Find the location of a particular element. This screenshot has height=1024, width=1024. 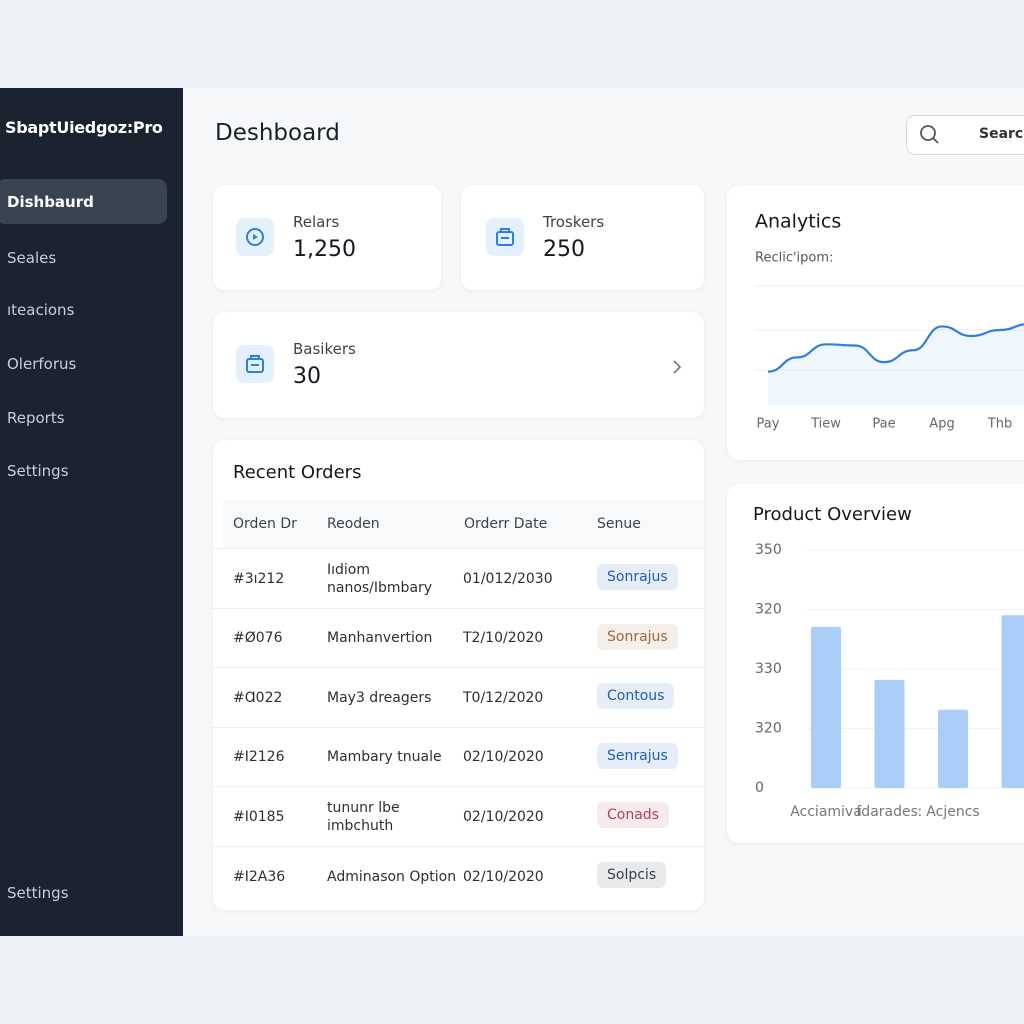

x-tick-label: Thb is located at coordinates (999, 424).